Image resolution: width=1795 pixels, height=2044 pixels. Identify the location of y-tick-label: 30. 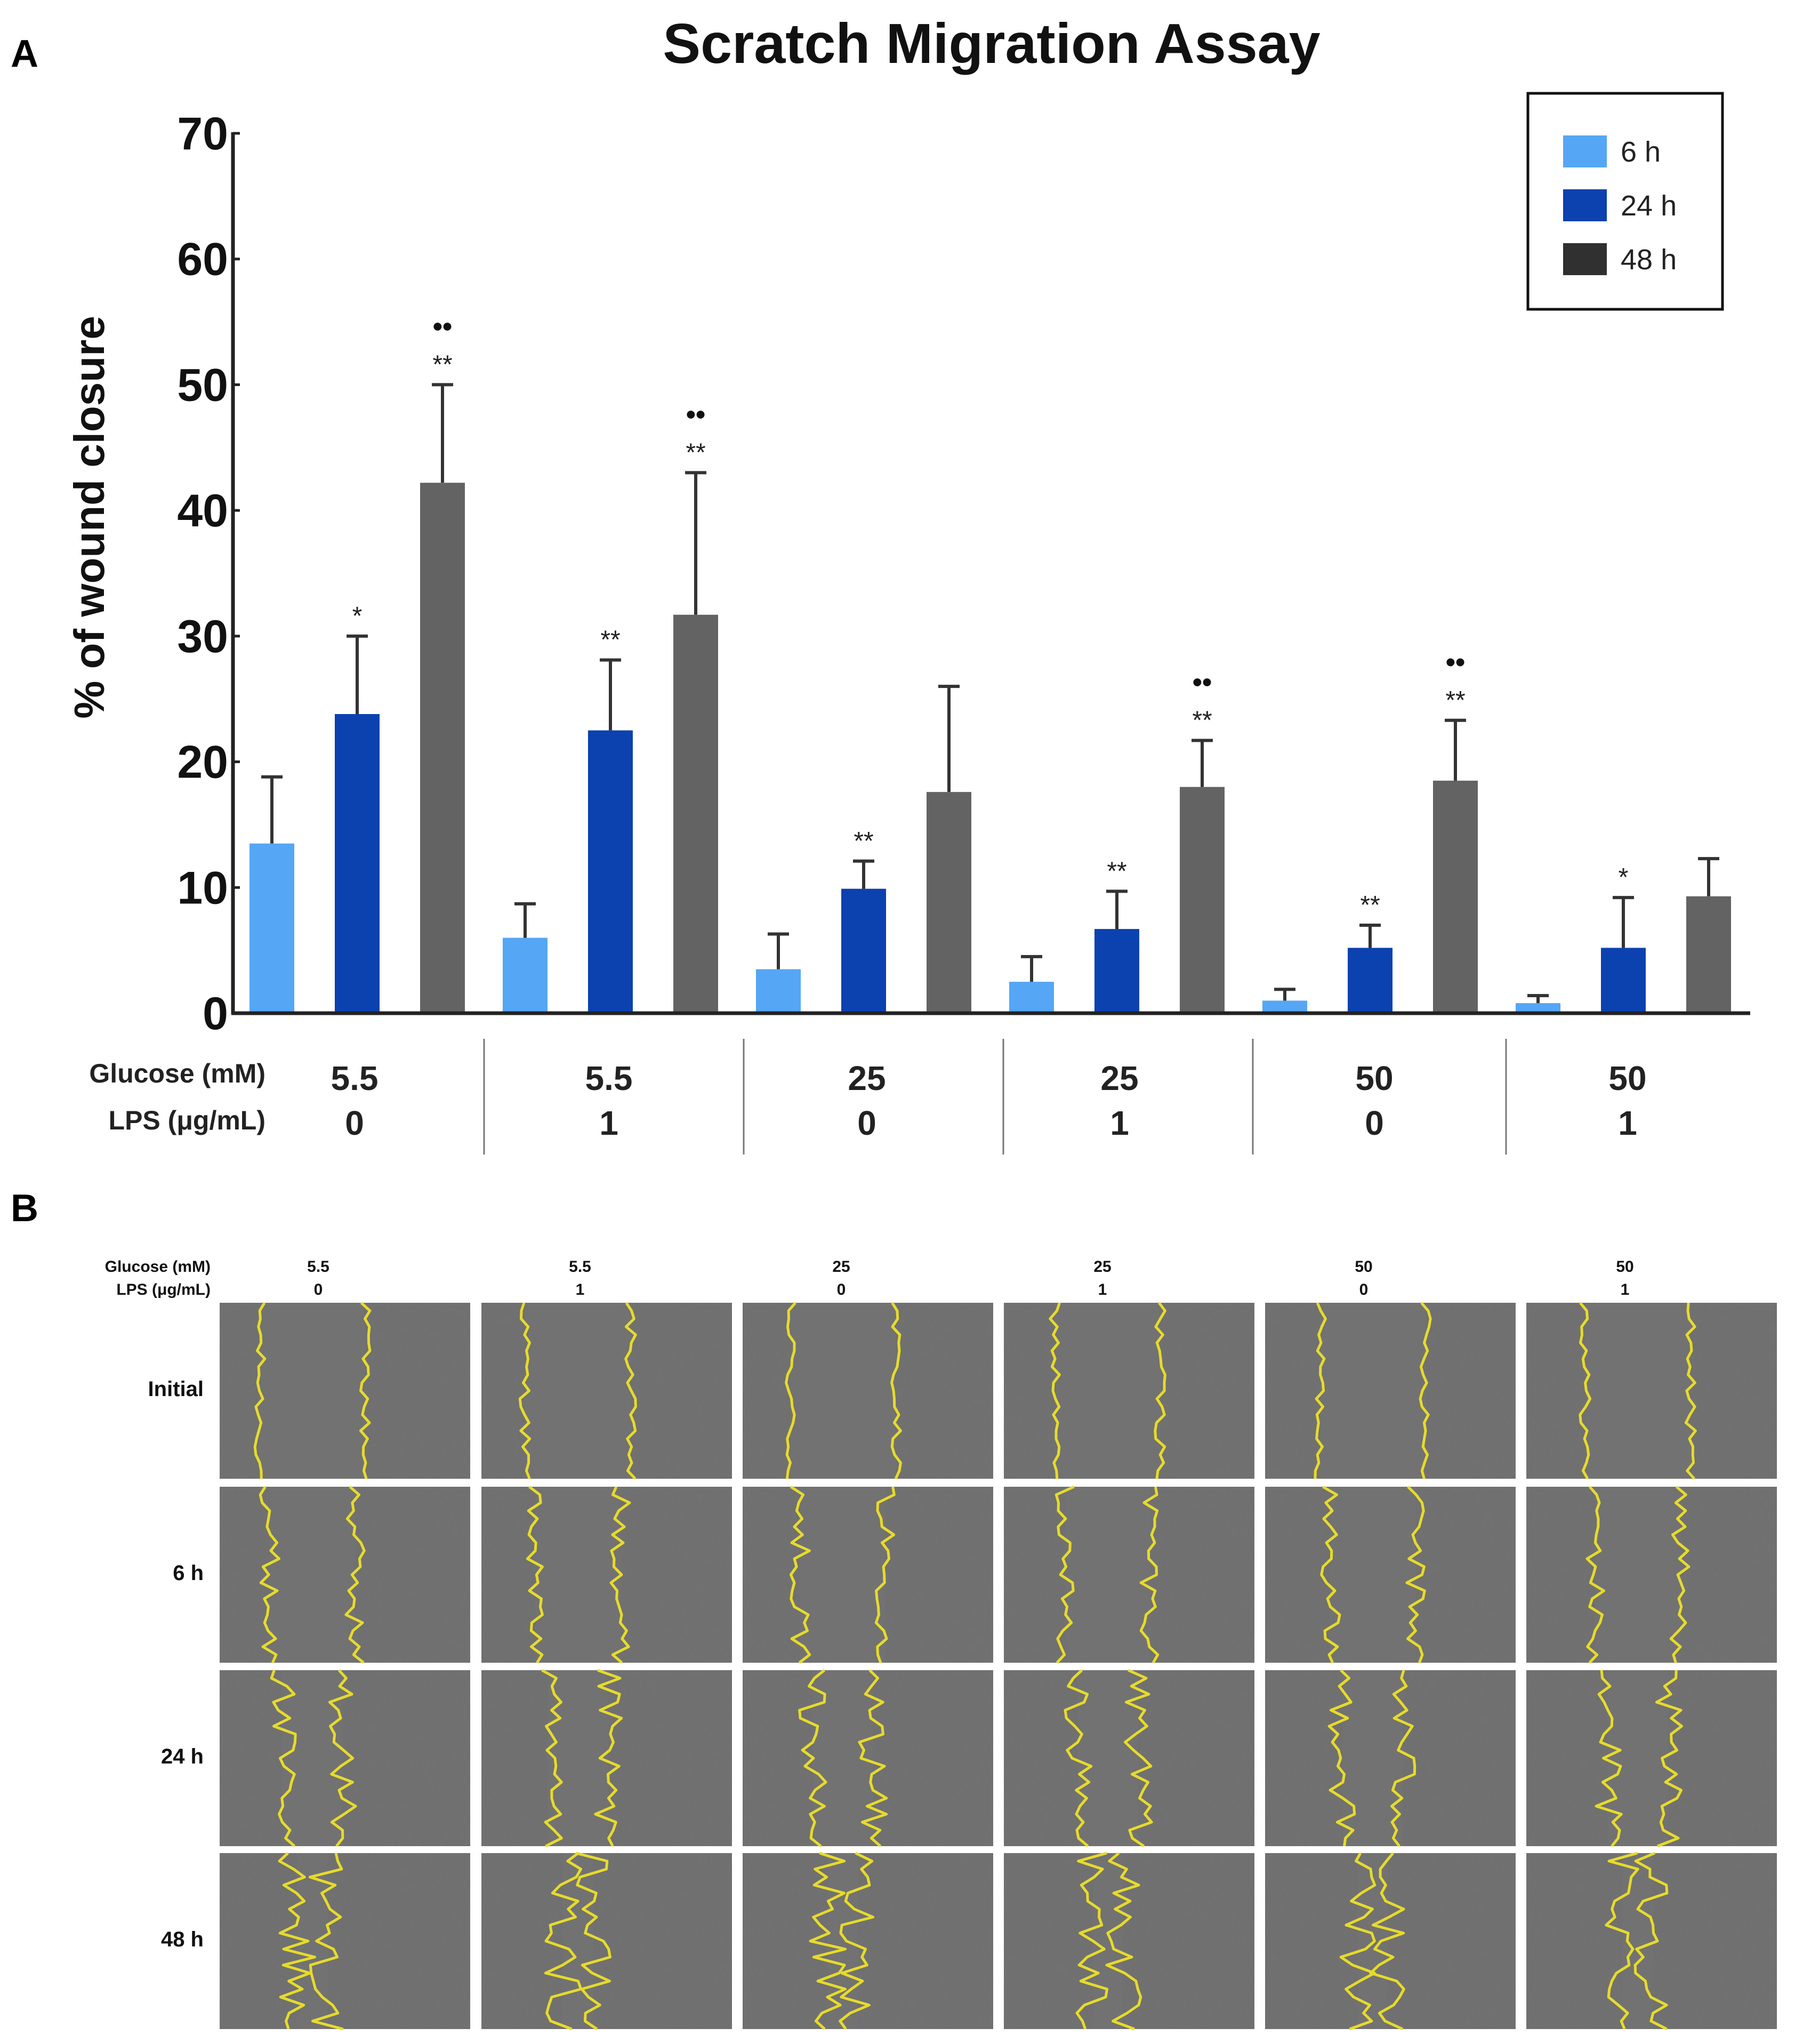
(202, 636).